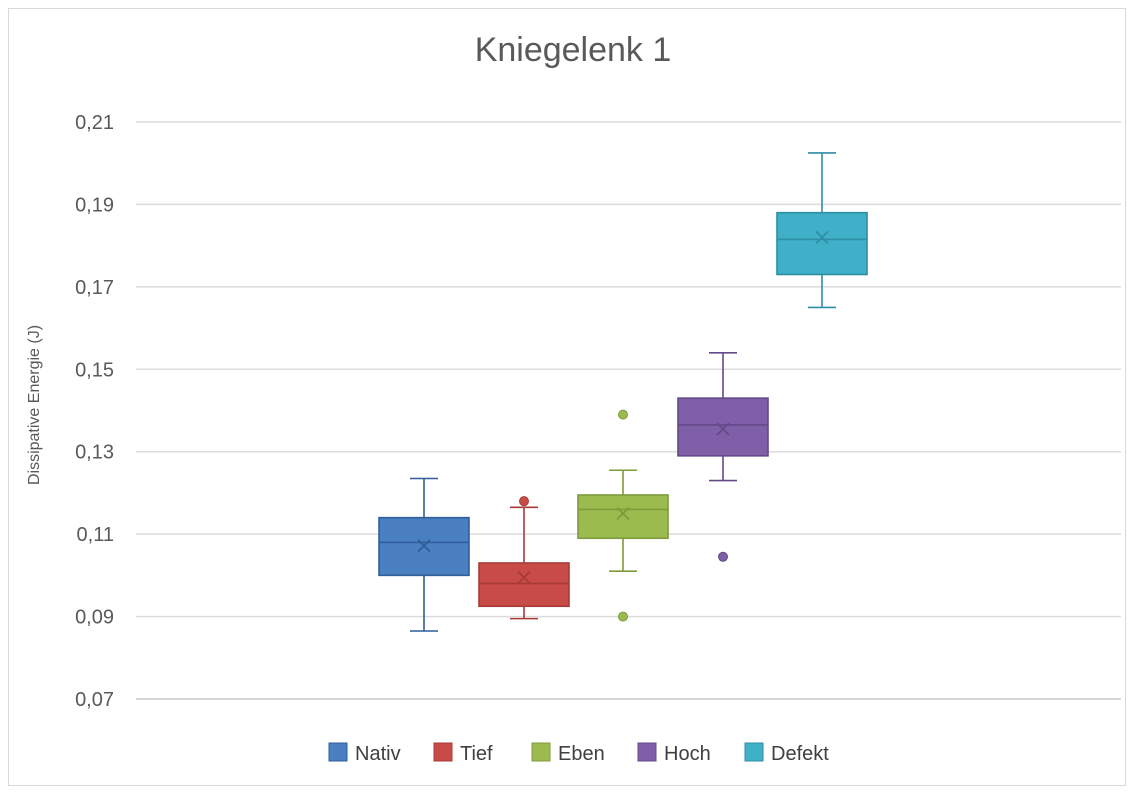  What do you see at coordinates (573, 50) in the screenshot?
I see `chart-title: Kniegelenk 1` at bounding box center [573, 50].